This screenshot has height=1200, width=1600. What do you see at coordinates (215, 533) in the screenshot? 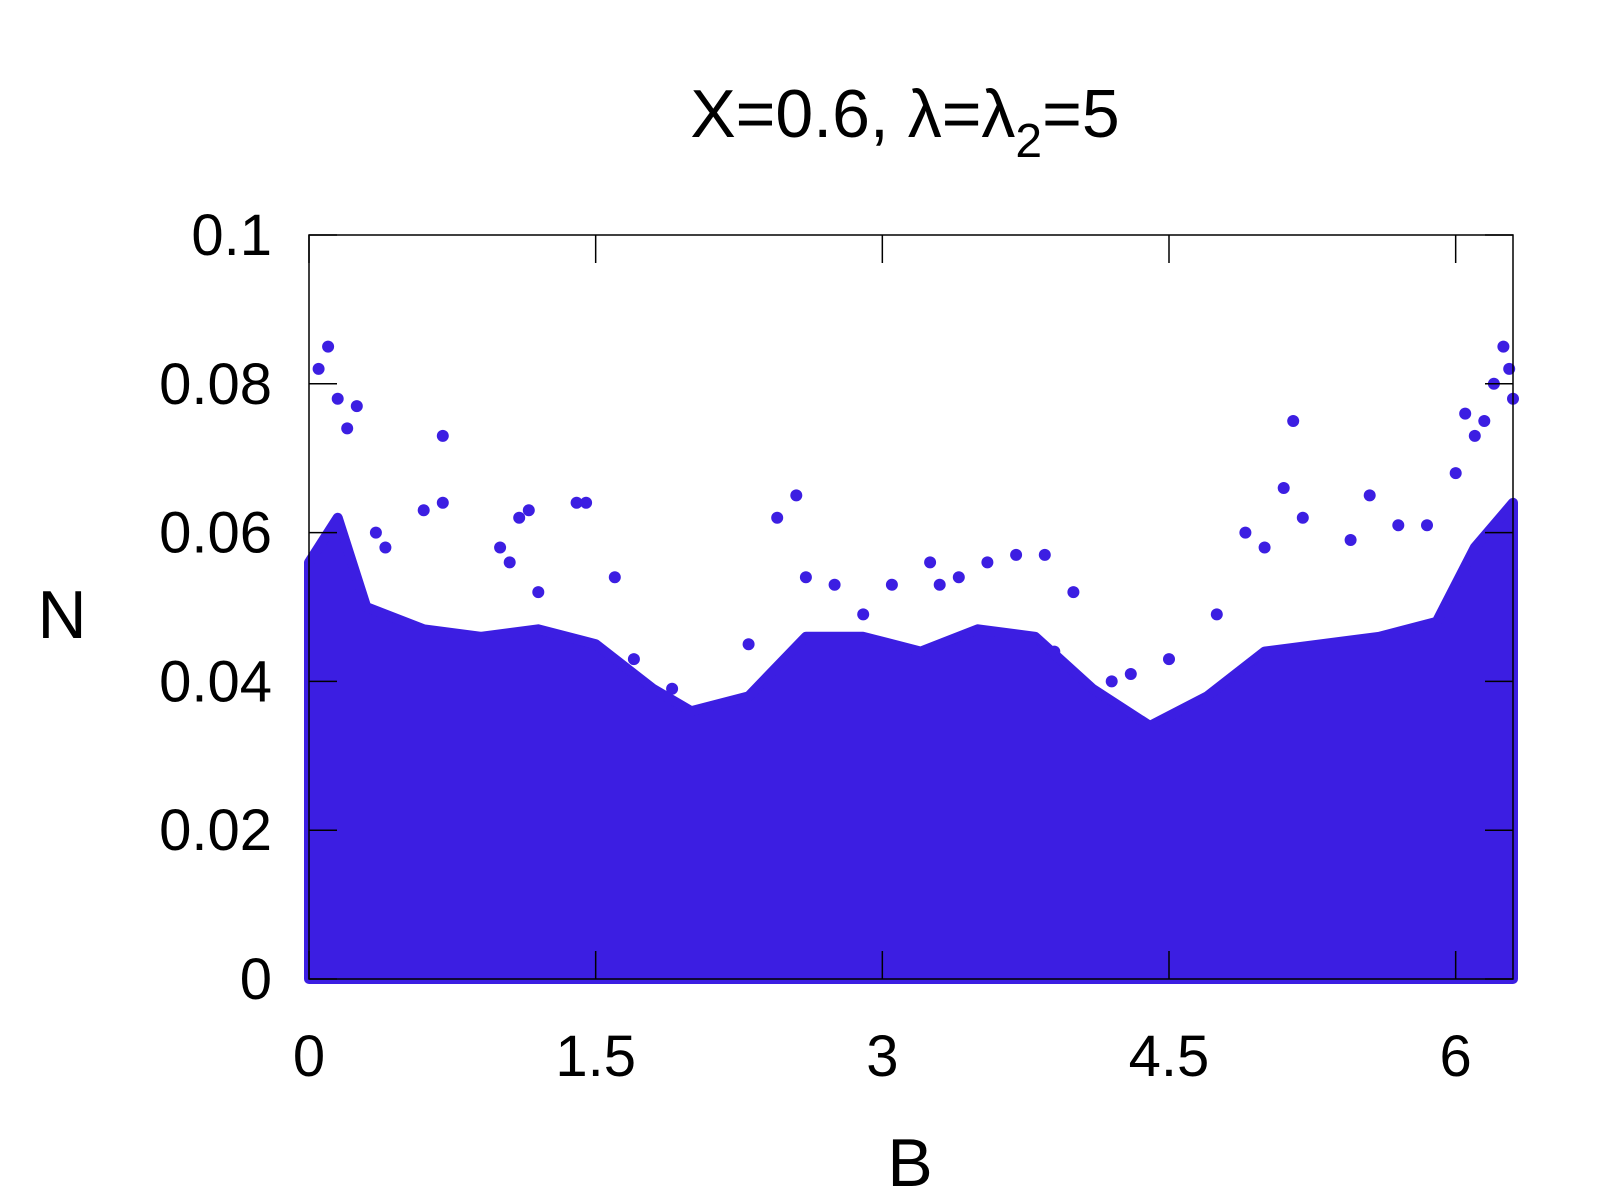
I see `y-tick-label: 0.06` at bounding box center [215, 533].